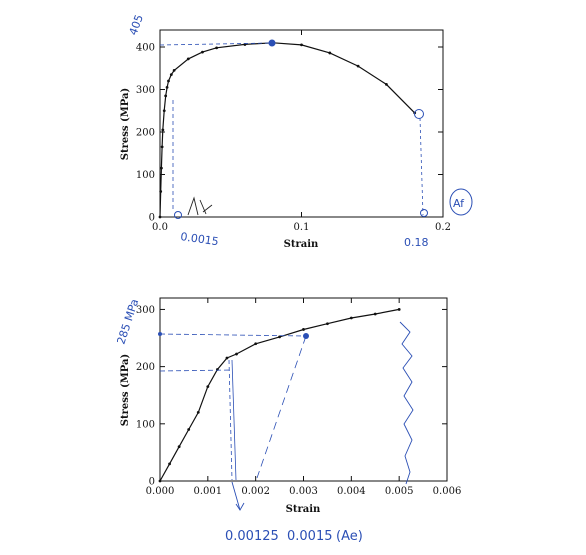 This screenshot has height=555, width=586. I want to click on chart-2-annotation-00015: 0.0015, so click(310, 536).